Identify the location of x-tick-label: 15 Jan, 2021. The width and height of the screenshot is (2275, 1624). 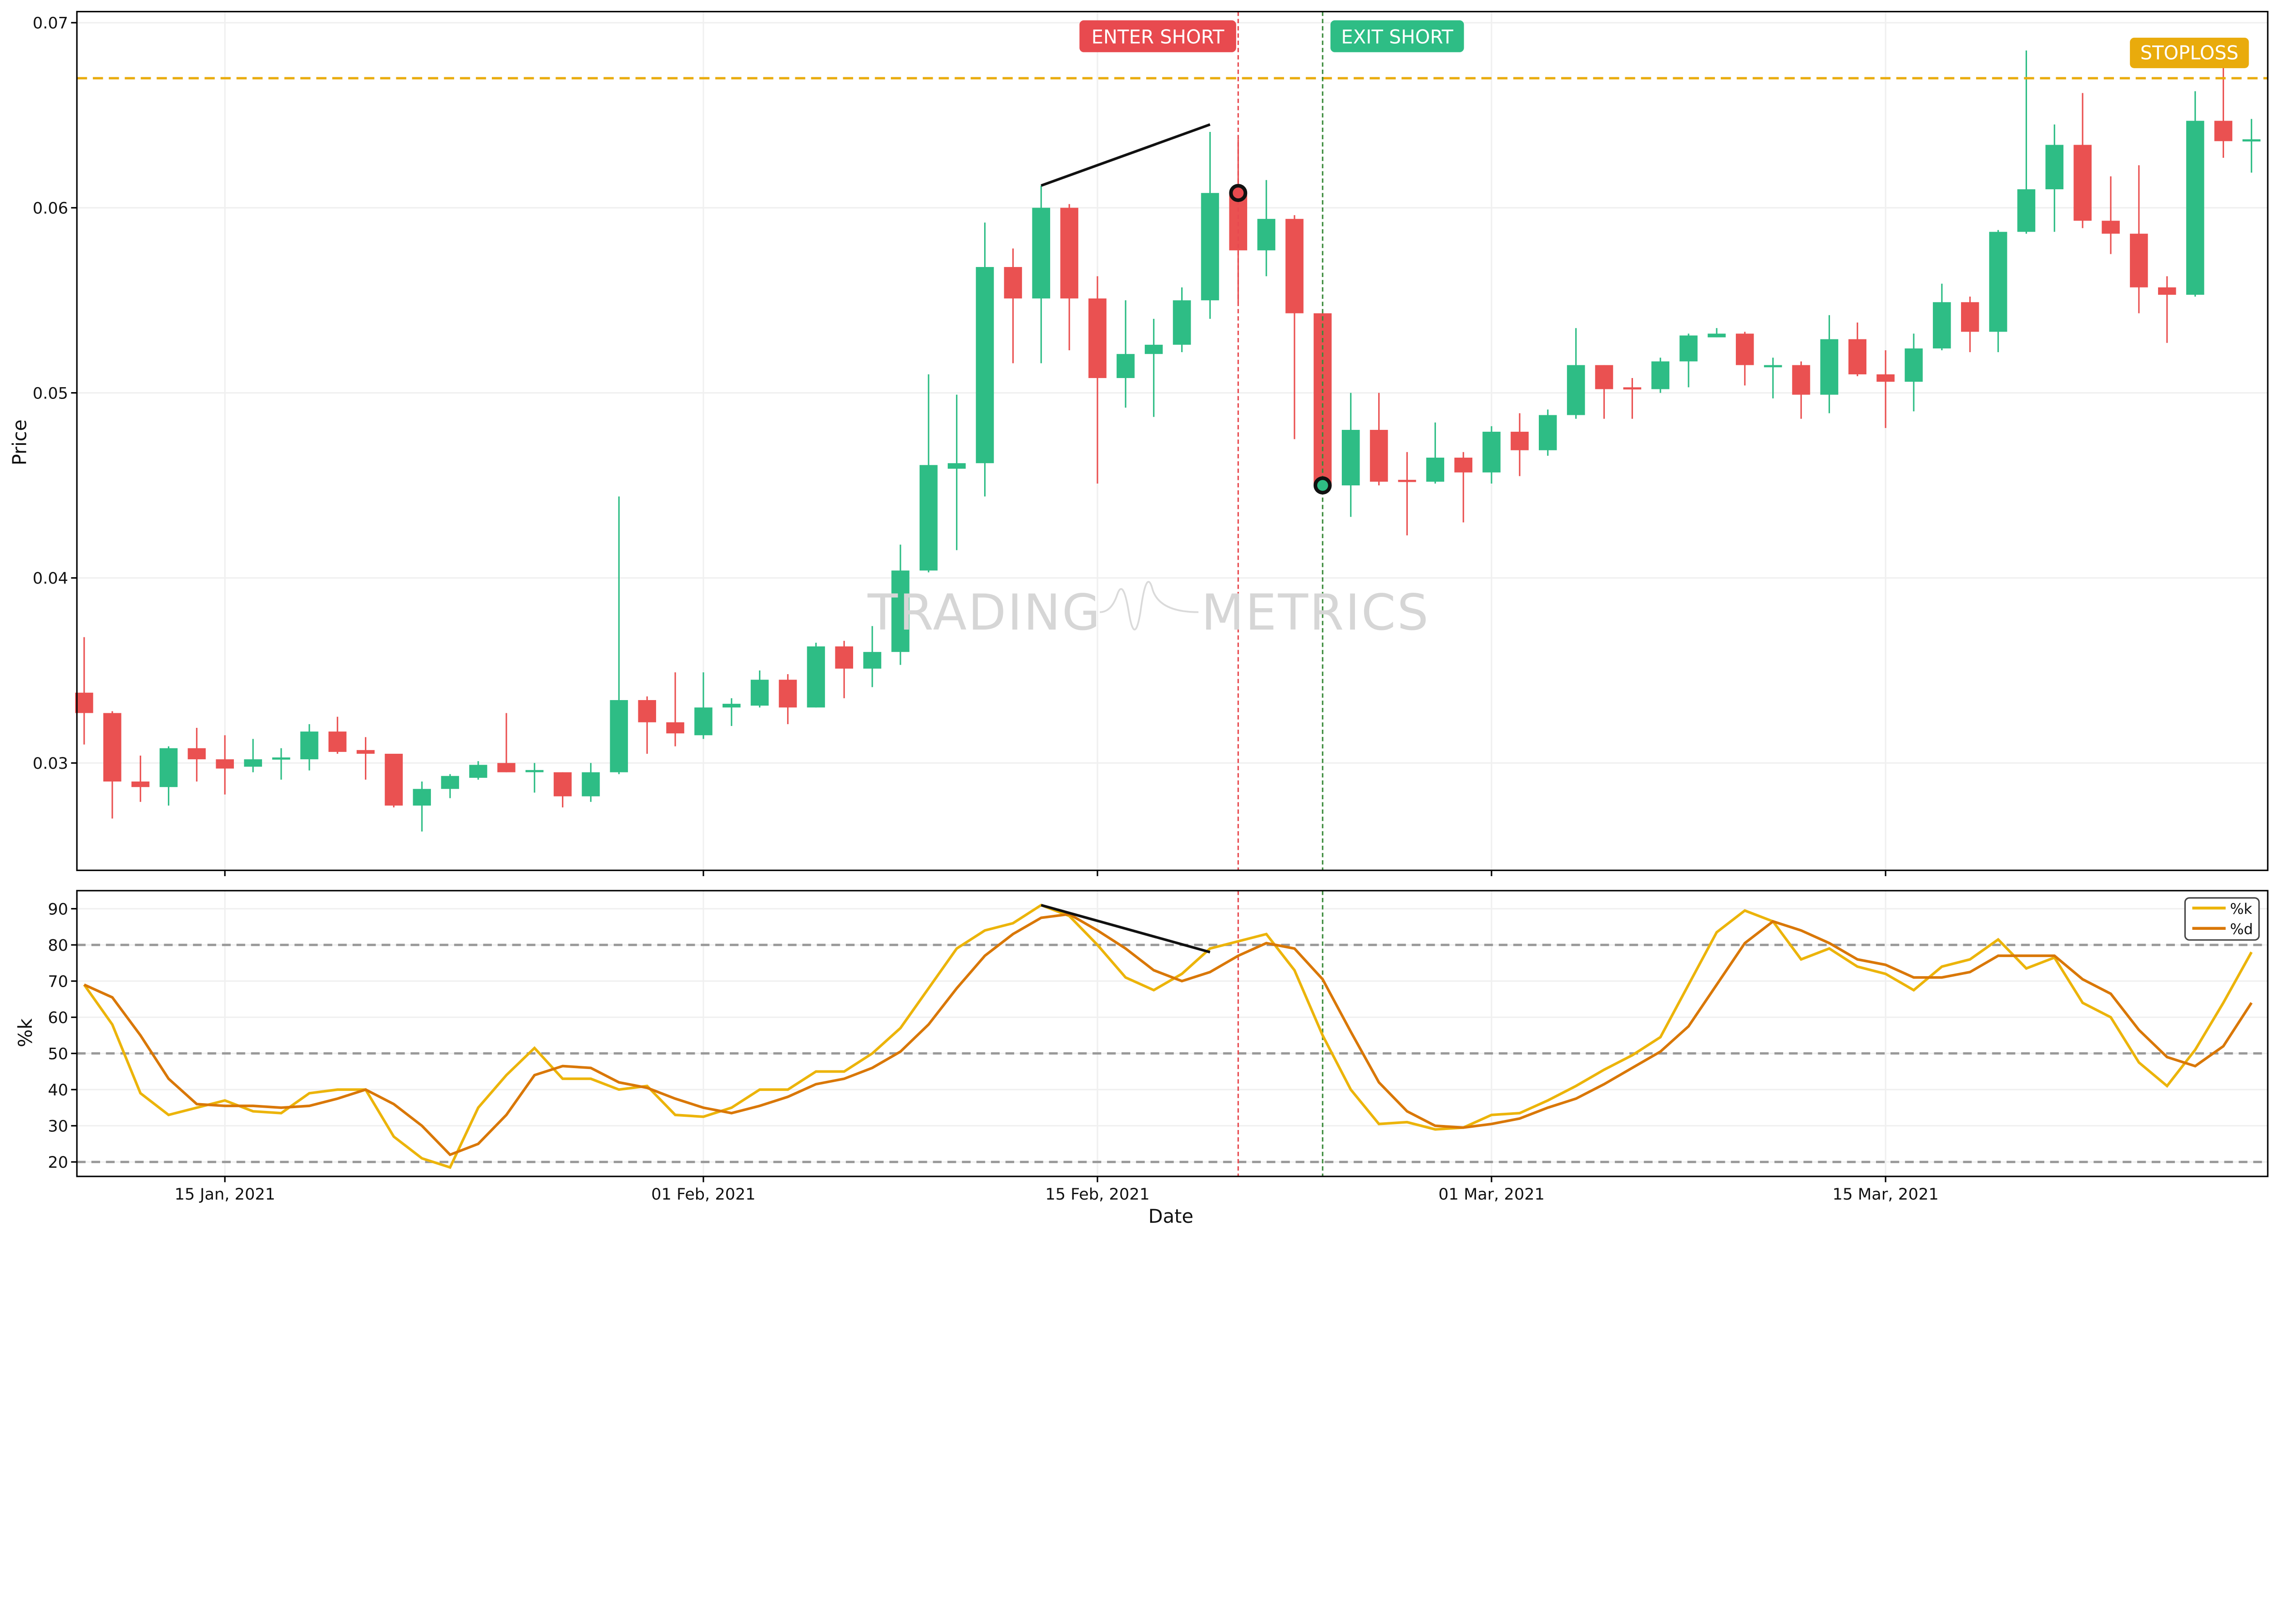
(225, 1194).